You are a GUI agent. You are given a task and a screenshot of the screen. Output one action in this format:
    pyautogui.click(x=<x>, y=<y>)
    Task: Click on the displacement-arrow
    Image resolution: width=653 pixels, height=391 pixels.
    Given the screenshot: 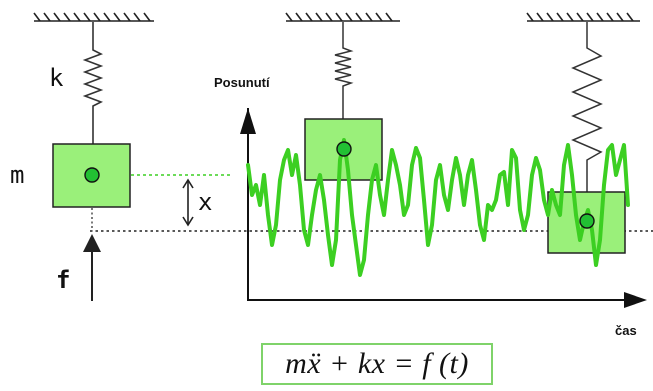 What is the action you would take?
    pyautogui.click(x=188, y=202)
    